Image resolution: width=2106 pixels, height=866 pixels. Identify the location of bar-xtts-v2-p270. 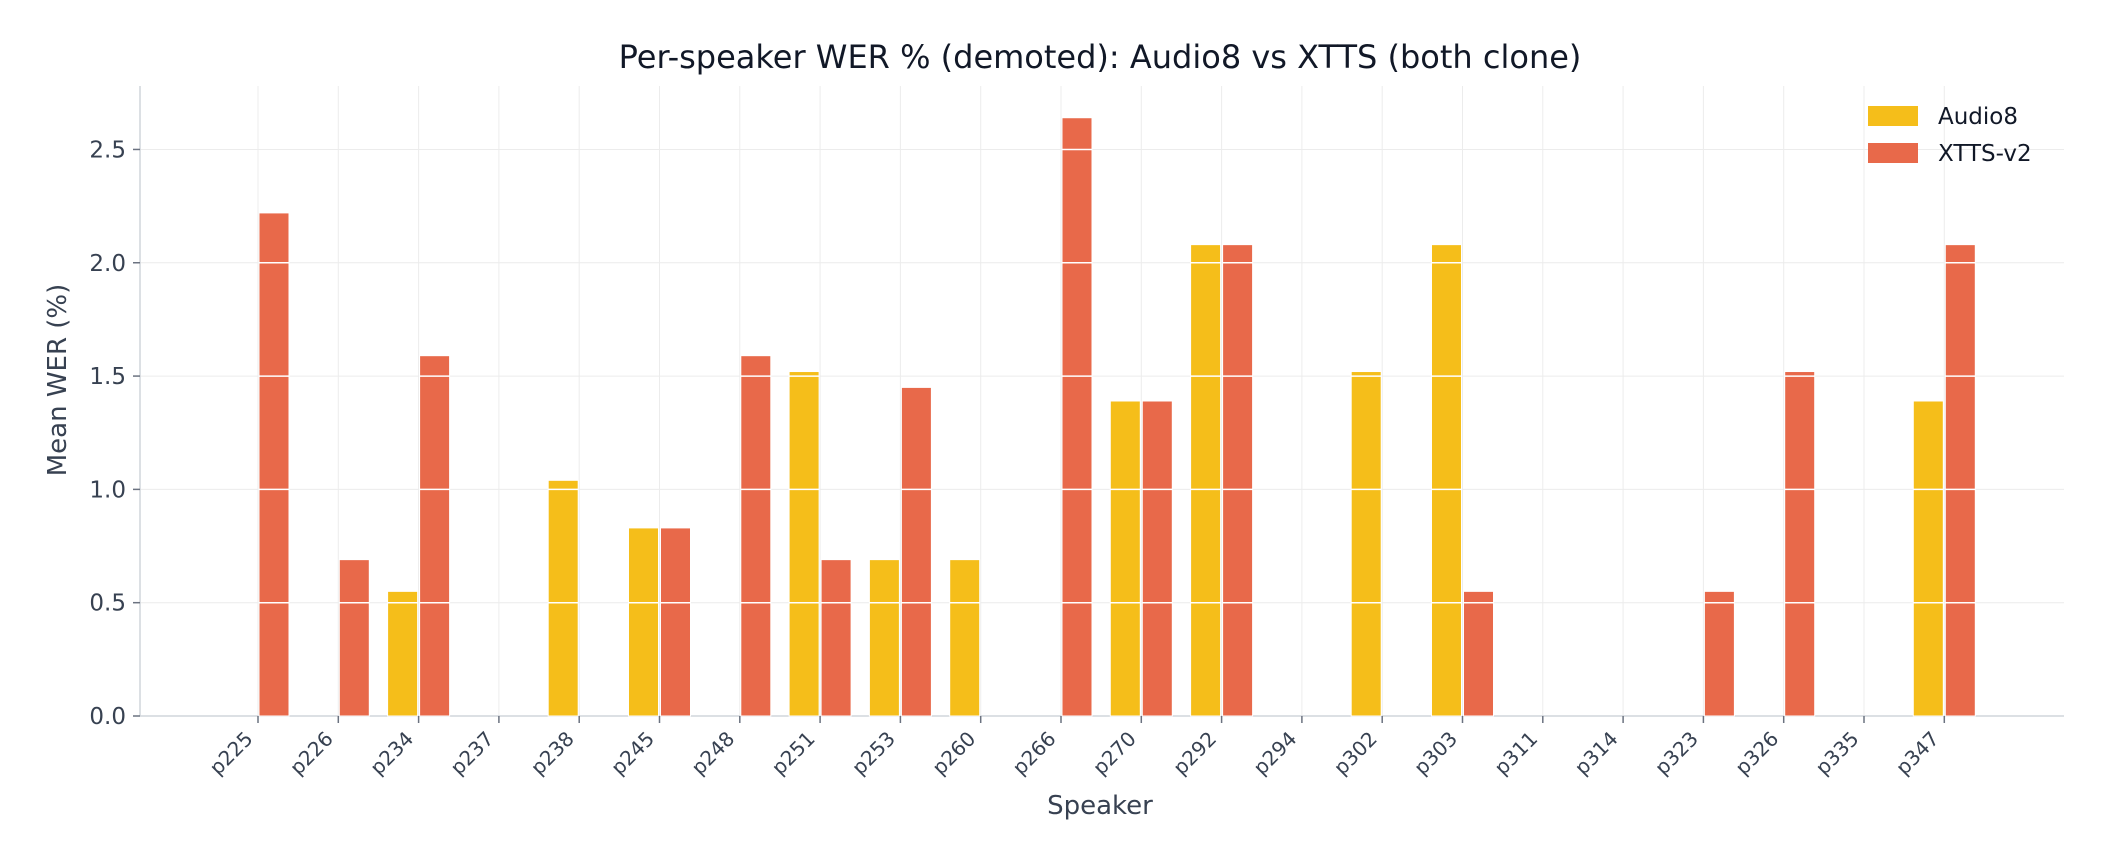
(1157, 558).